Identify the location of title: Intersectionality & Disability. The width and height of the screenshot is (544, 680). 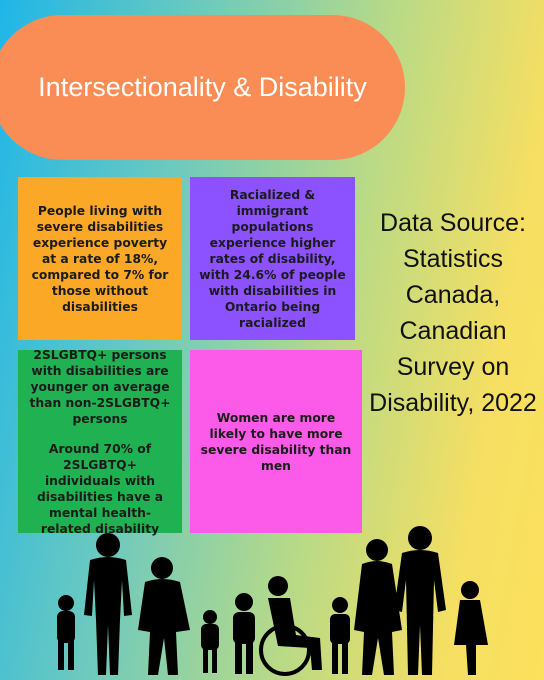
(202, 87).